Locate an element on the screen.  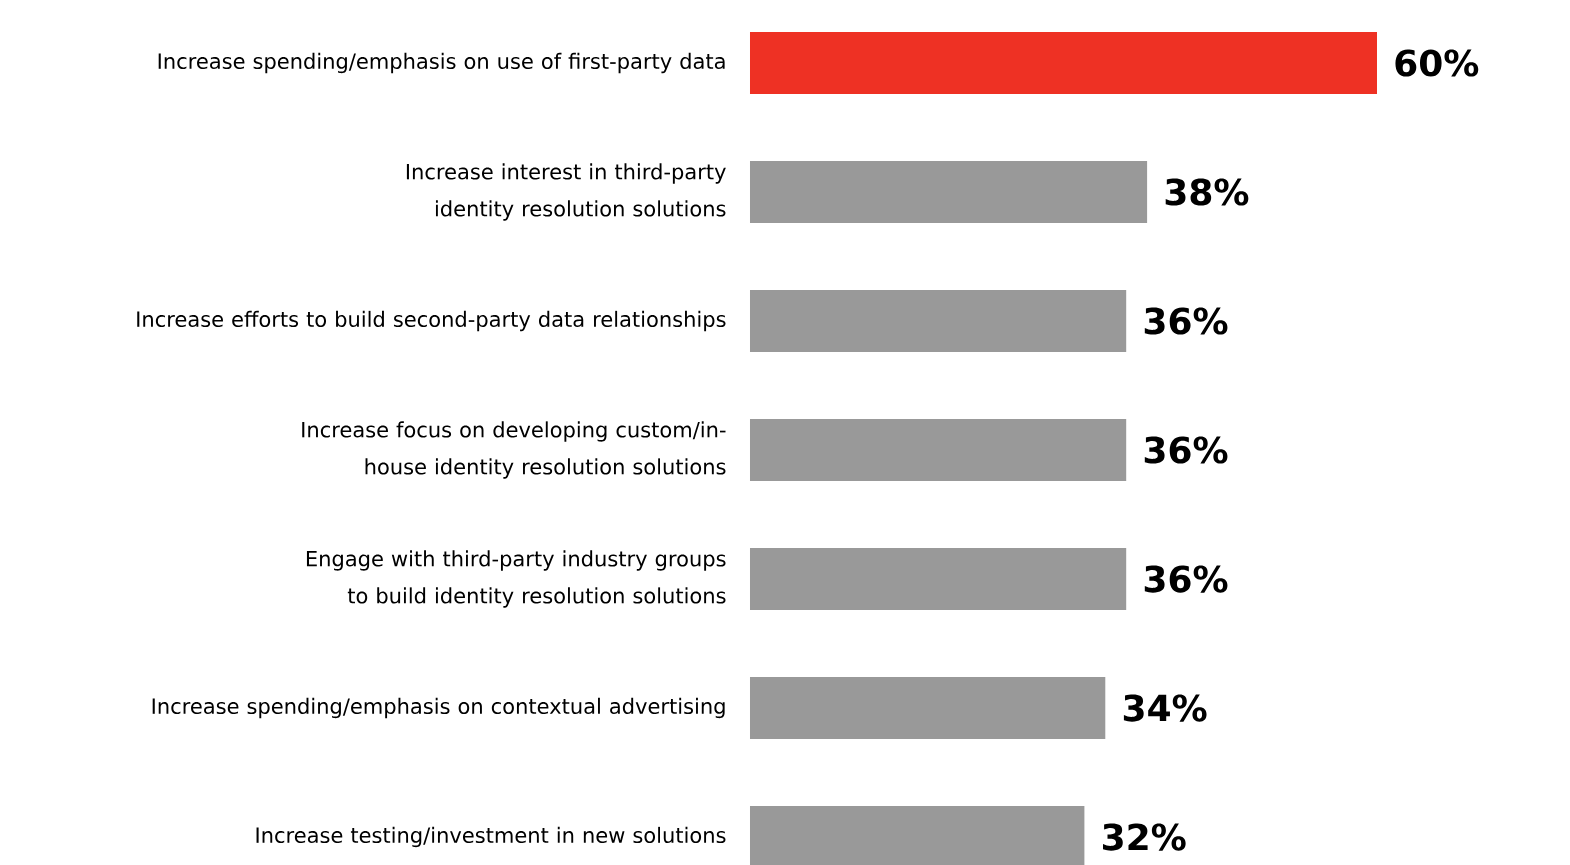
y-tick-label: Increase efforts to build second-party data relationships is located at coordinates (431, 321).